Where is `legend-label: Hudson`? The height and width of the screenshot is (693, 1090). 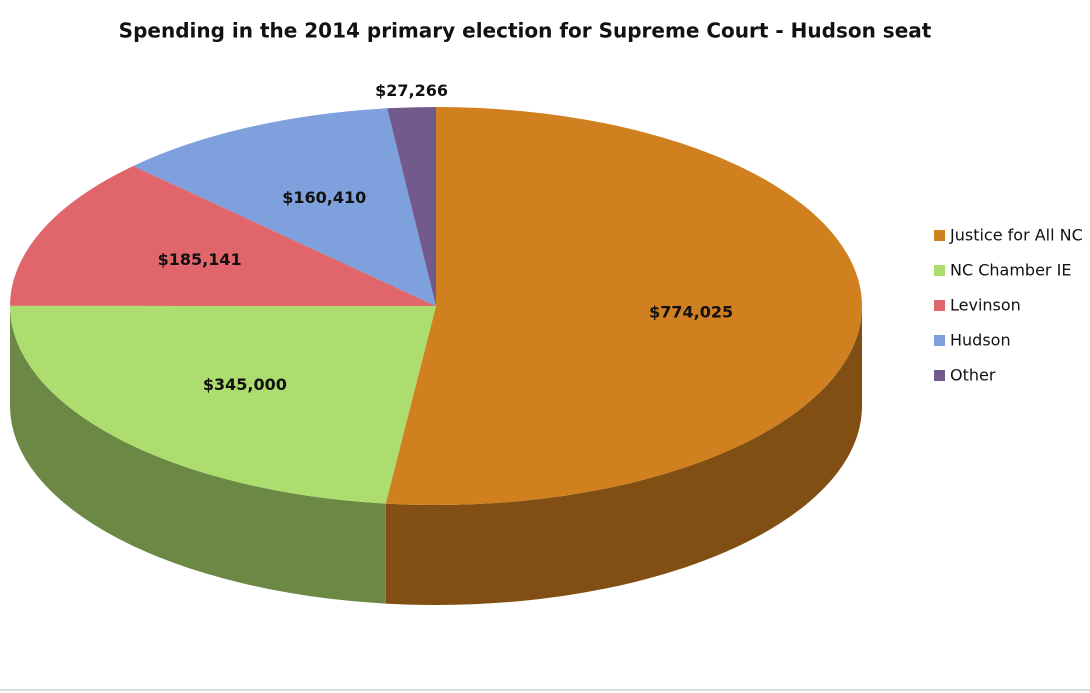 legend-label: Hudson is located at coordinates (980, 340).